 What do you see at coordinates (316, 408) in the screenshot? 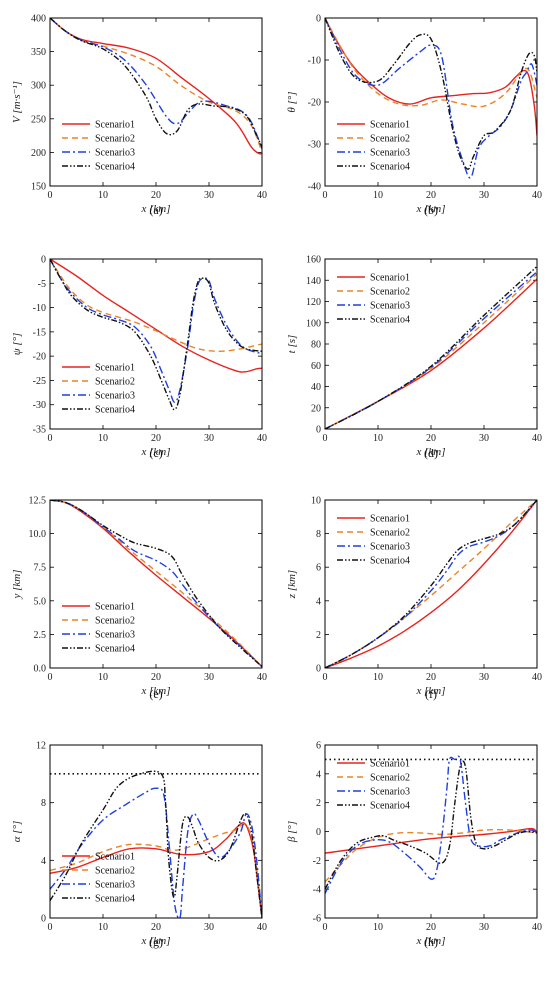
I see `y-tick-label: 20` at bounding box center [316, 408].